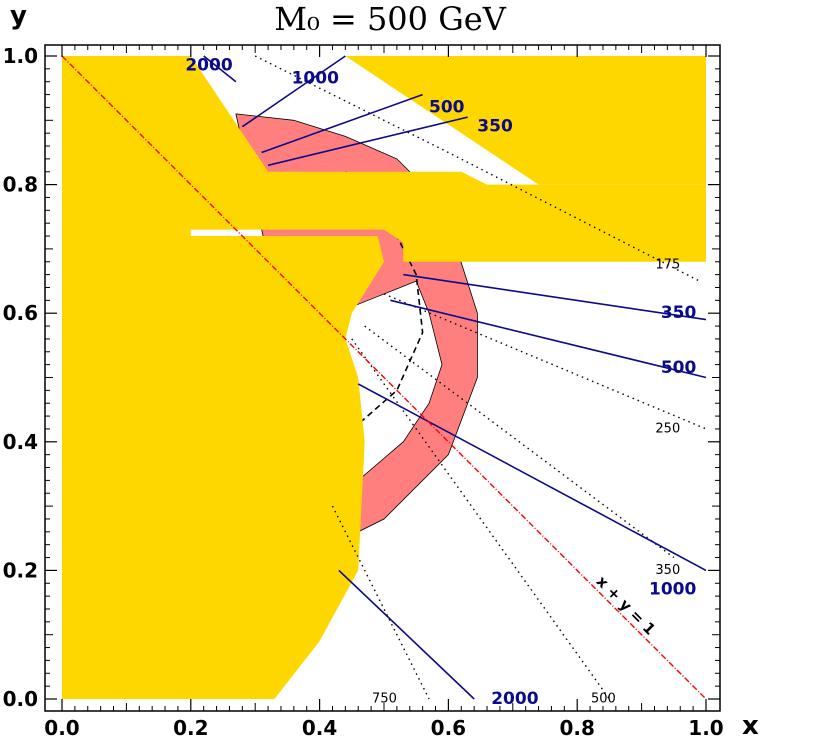  I want to click on x-tick-label: 0.2, so click(190, 727).